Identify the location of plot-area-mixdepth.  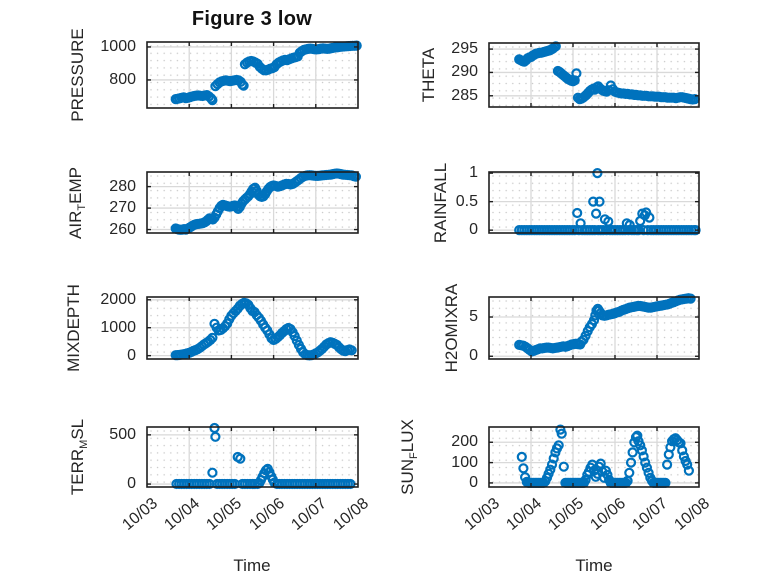
(252, 328).